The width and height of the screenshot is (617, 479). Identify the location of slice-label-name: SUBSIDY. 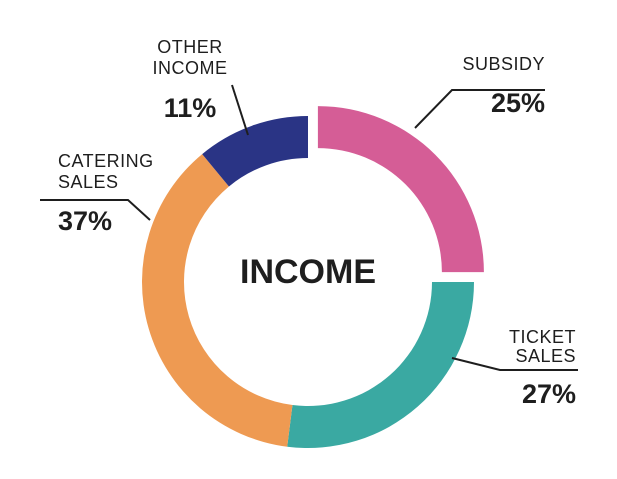
(503, 64).